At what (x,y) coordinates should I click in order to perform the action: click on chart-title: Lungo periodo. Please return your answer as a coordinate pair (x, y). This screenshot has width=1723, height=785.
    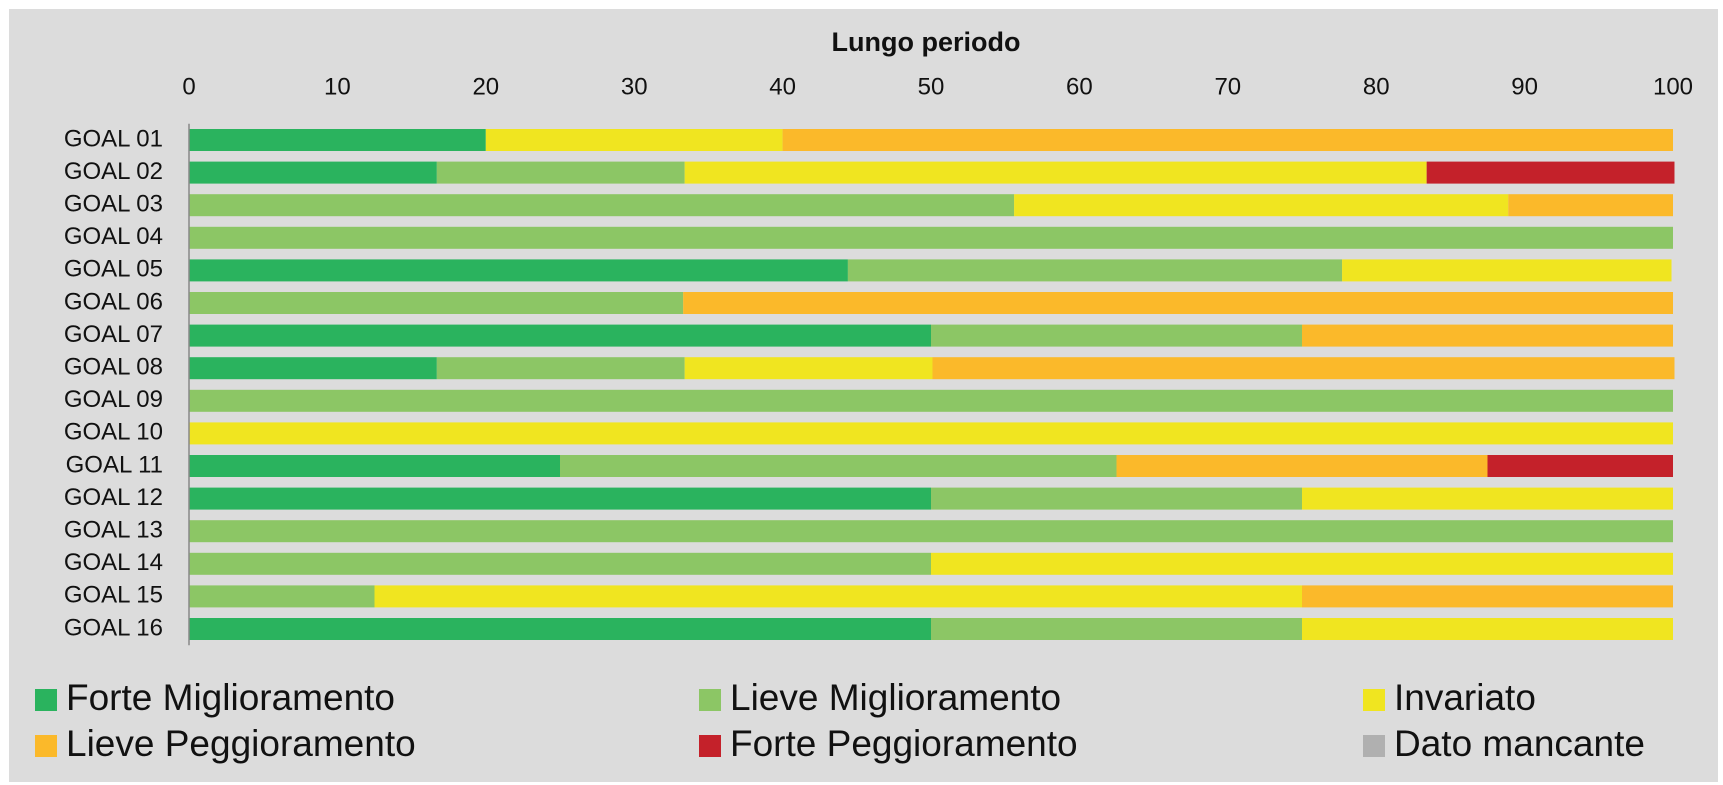
    Looking at the image, I should click on (926, 42).